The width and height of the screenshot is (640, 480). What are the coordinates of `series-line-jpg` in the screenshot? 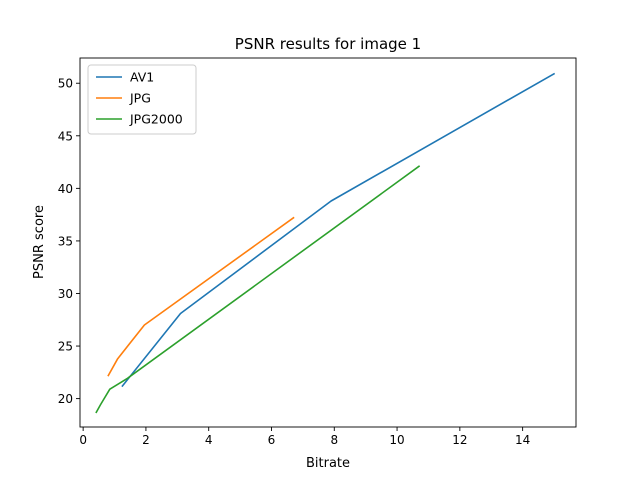 It's located at (201, 296).